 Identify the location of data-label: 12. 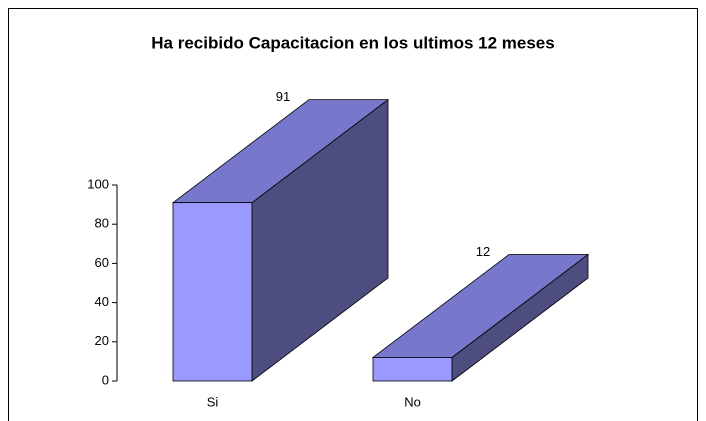
(483, 251).